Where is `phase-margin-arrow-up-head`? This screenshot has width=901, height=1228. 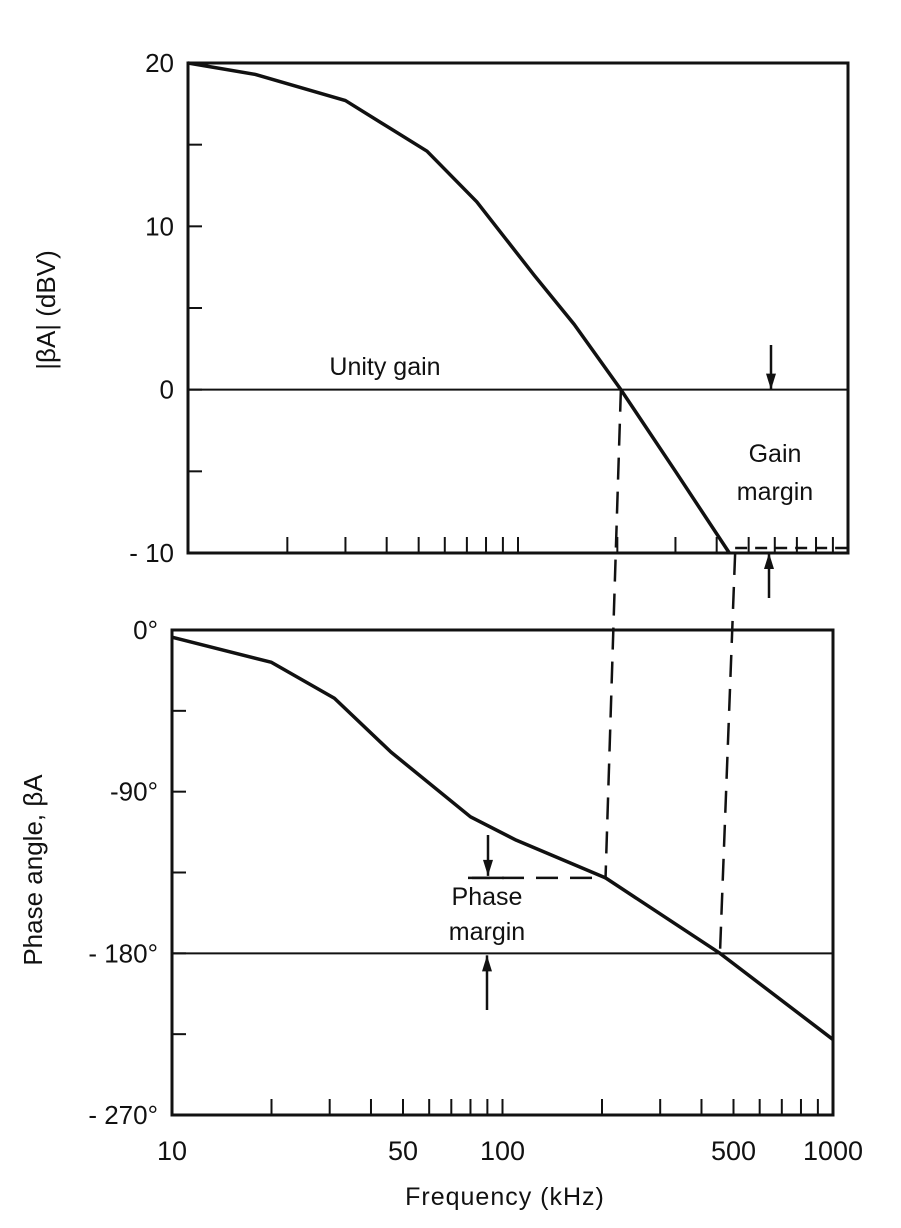 phase-margin-arrow-up-head is located at coordinates (487, 963).